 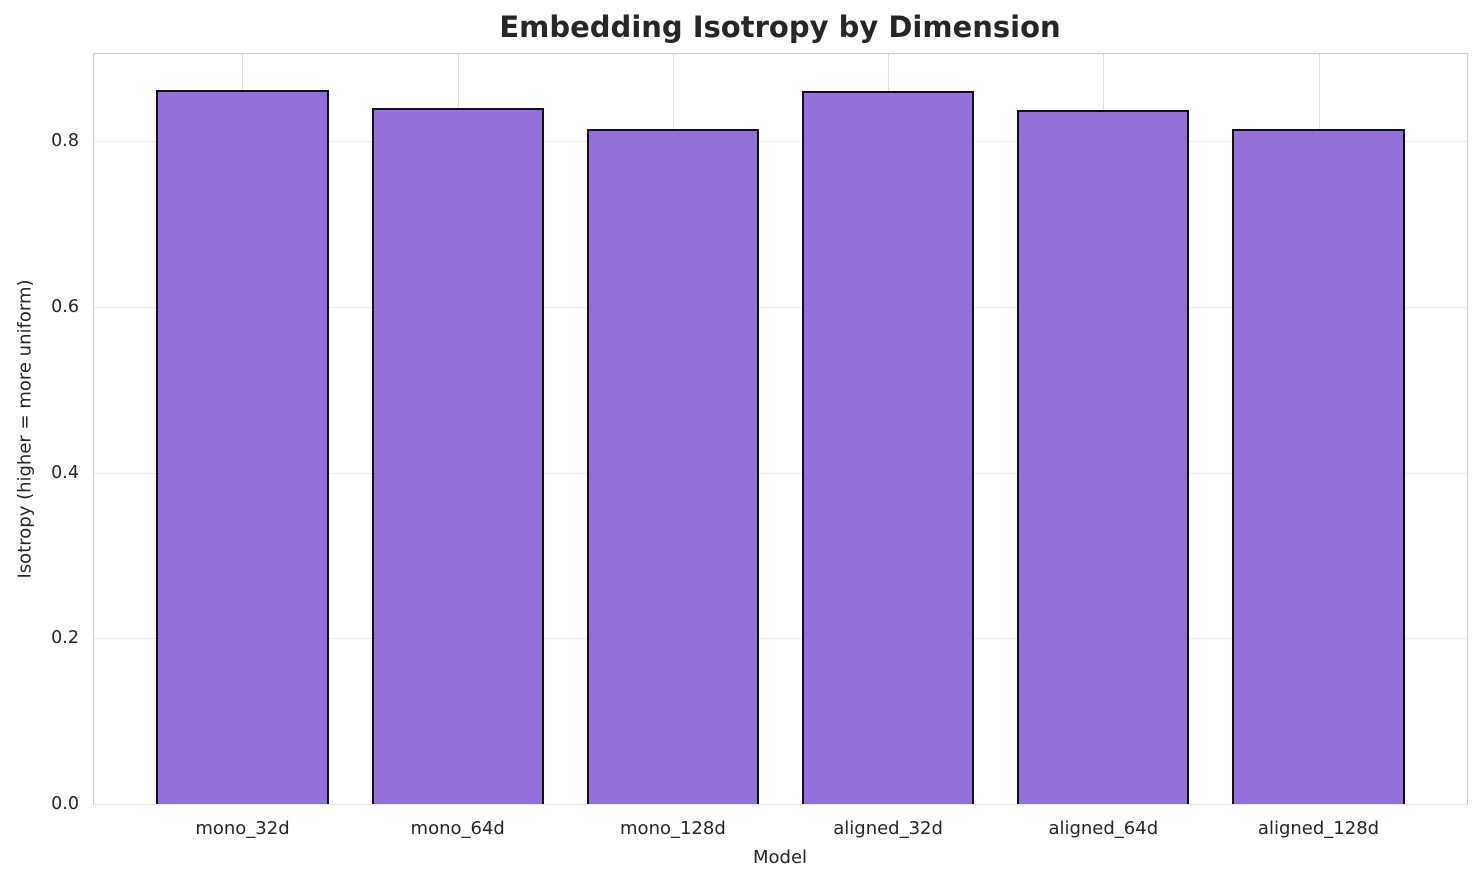 What do you see at coordinates (65, 638) in the screenshot?
I see `y-tick-label: 0.2` at bounding box center [65, 638].